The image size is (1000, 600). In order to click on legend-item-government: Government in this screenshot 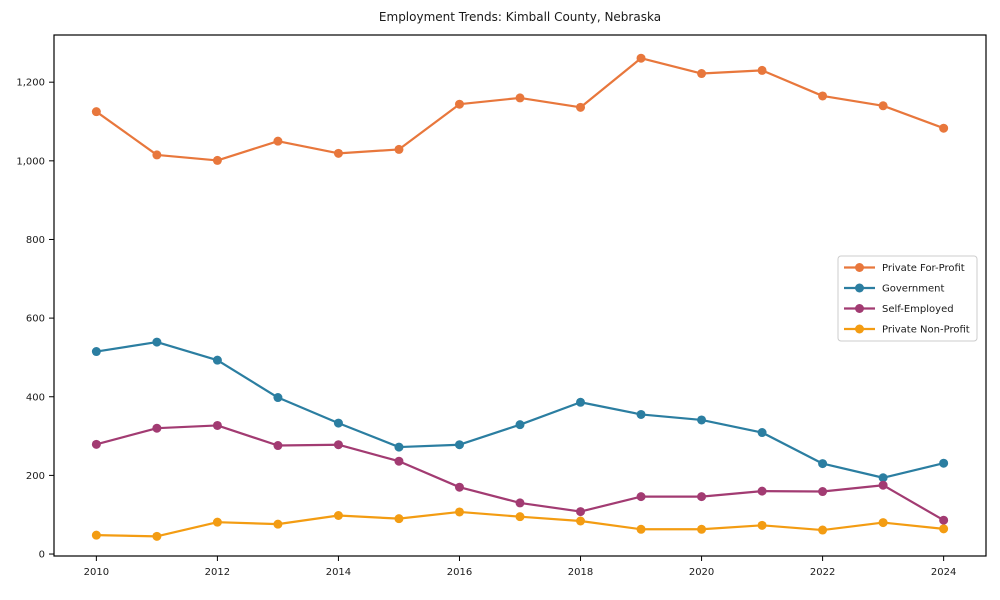, I will do `click(894, 289)`.